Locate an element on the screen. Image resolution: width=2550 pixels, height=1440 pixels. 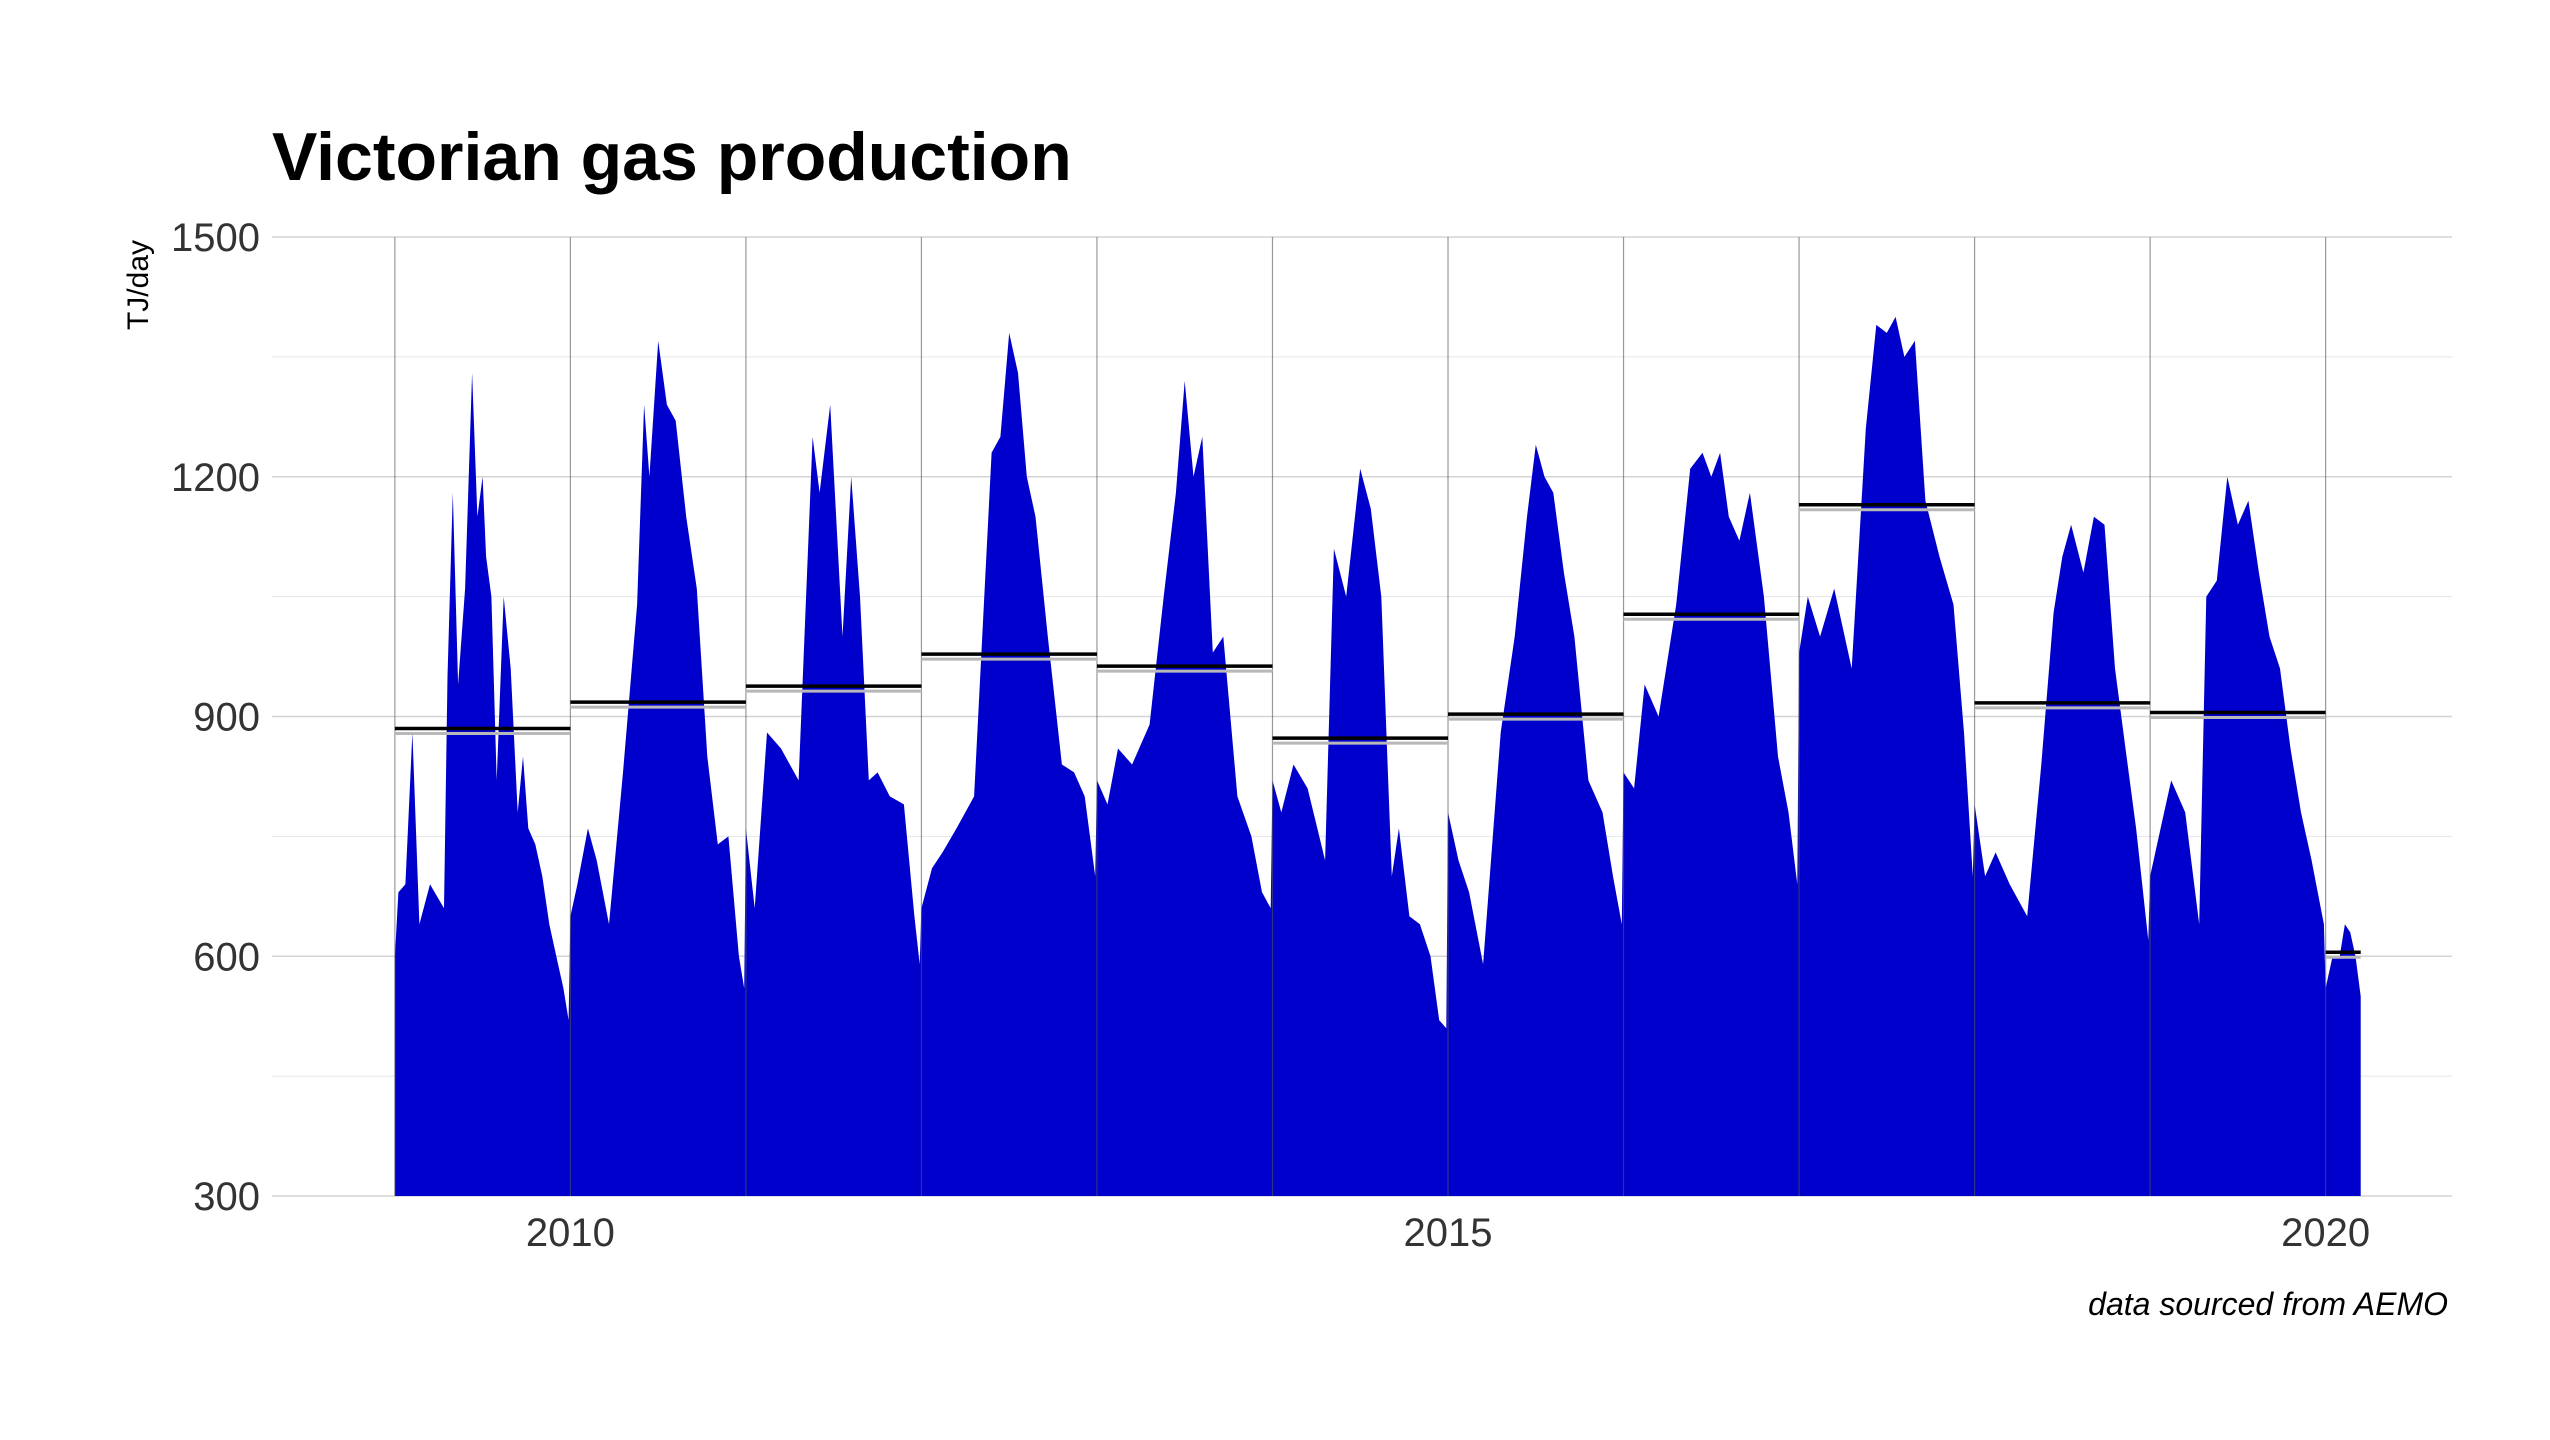
y-axis-label: TJ/day is located at coordinates (138, 285).